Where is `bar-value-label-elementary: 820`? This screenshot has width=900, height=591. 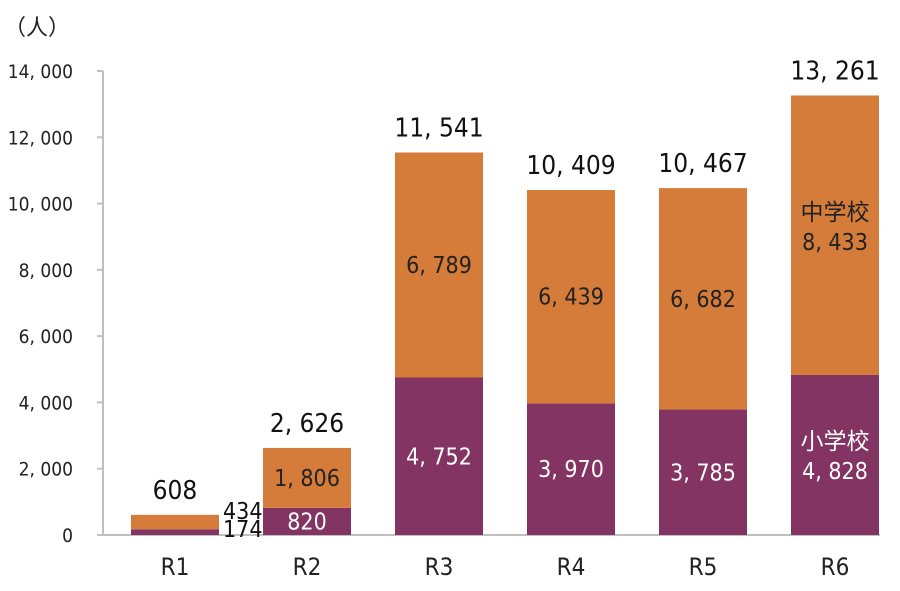
bar-value-label-elementary: 820 is located at coordinates (307, 522).